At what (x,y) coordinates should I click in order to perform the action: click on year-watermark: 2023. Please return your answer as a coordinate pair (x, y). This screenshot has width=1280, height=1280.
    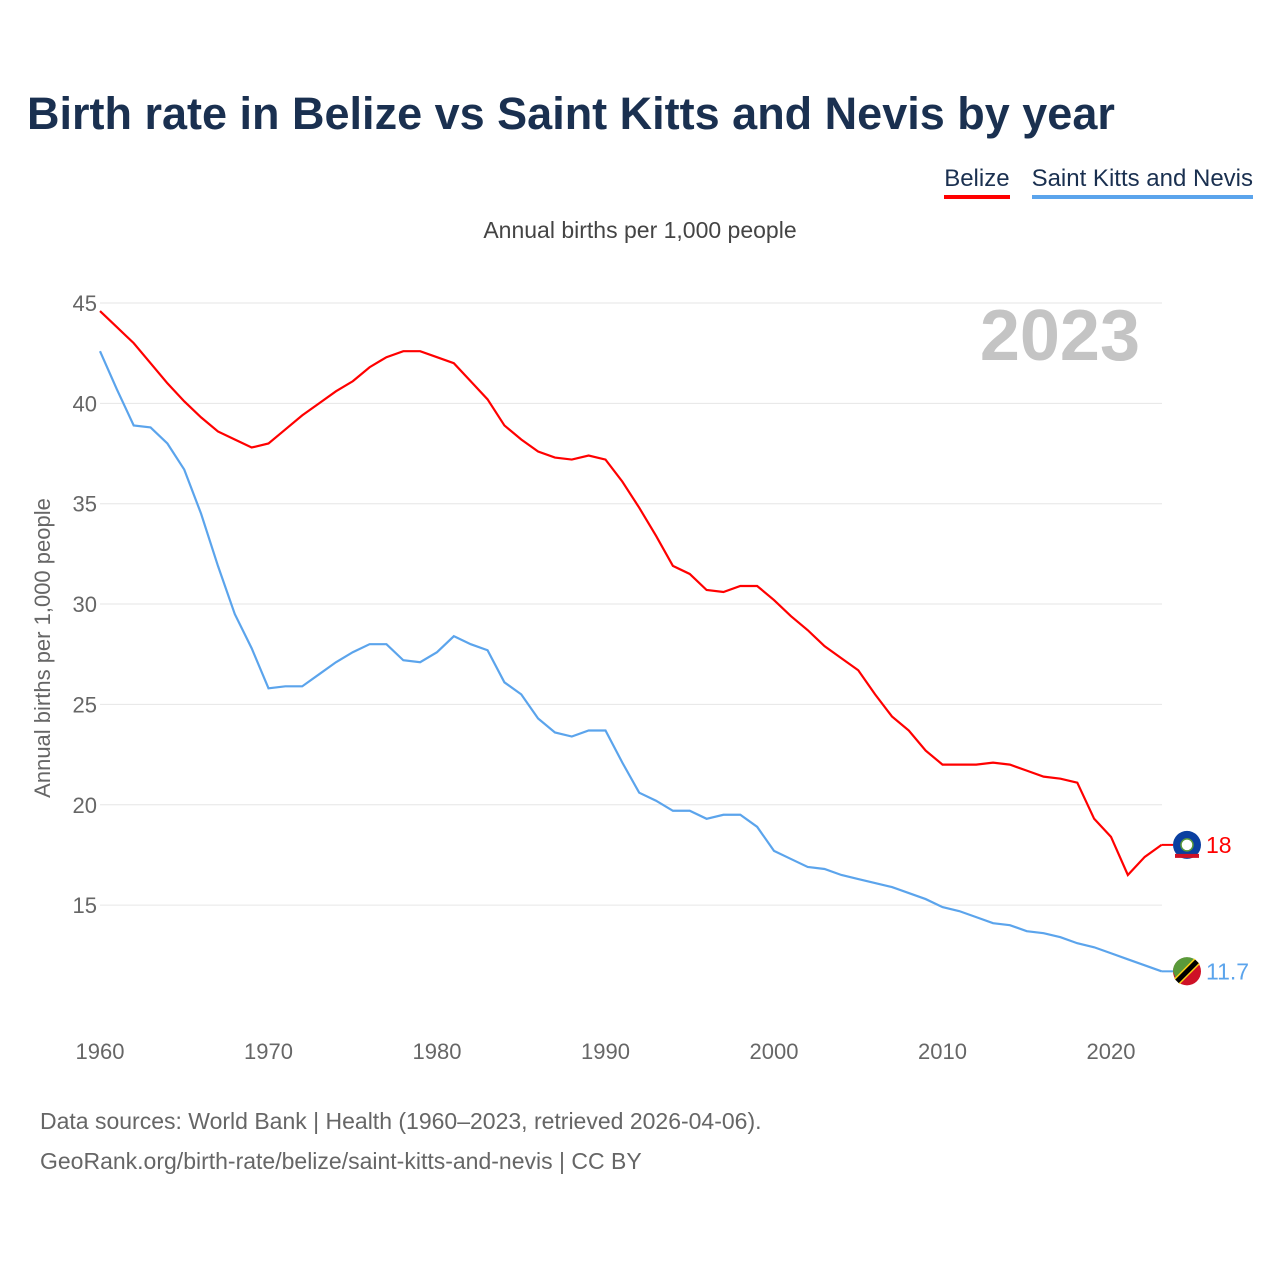
    Looking at the image, I should click on (1060, 336).